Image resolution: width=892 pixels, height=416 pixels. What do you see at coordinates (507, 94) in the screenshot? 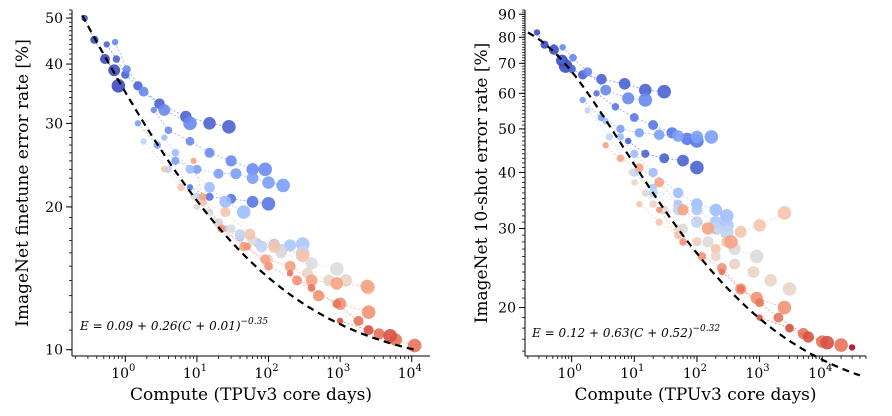
I see `y-tick-label: 60` at bounding box center [507, 94].